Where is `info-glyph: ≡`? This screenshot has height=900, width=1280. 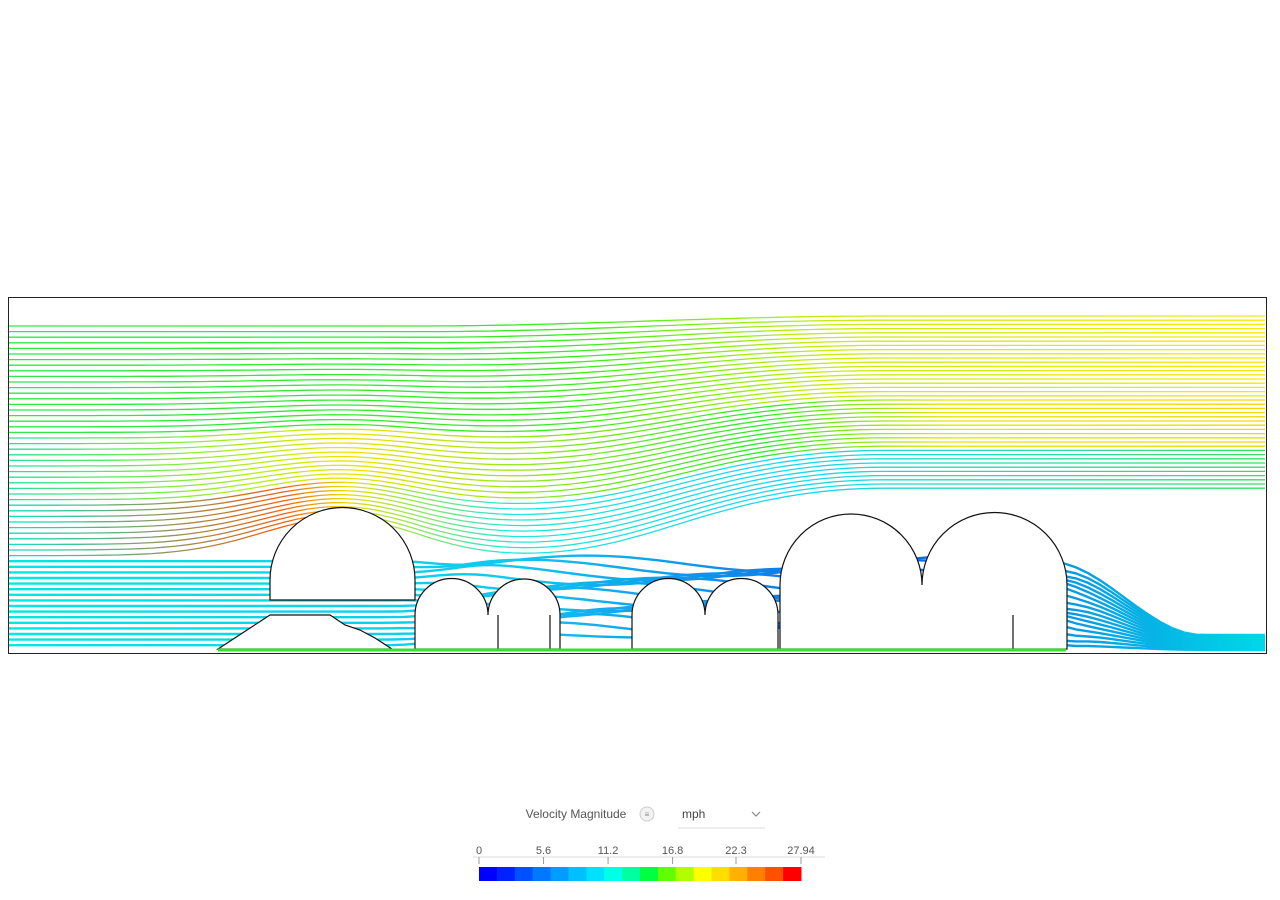 info-glyph: ≡ is located at coordinates (647, 814).